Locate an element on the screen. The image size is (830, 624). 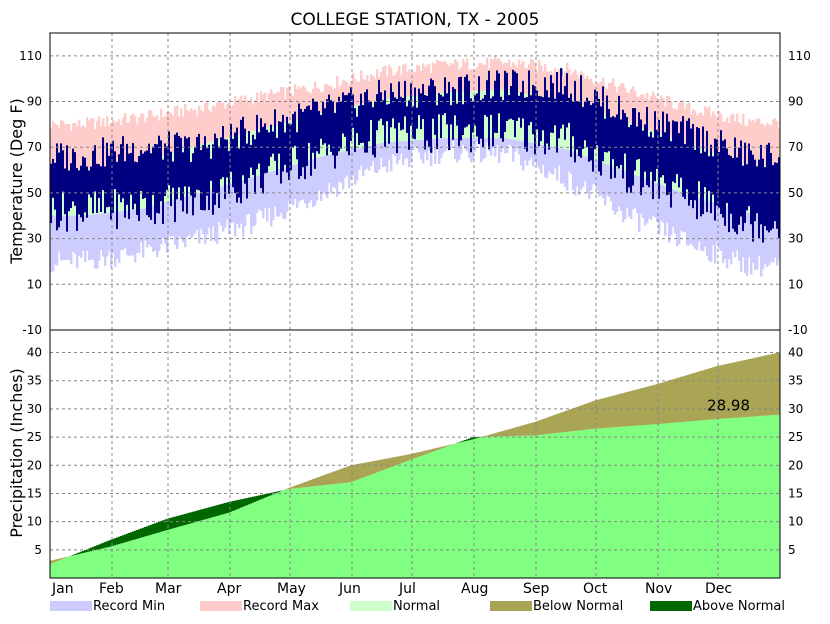
legend-label: Normal is located at coordinates (416, 606).